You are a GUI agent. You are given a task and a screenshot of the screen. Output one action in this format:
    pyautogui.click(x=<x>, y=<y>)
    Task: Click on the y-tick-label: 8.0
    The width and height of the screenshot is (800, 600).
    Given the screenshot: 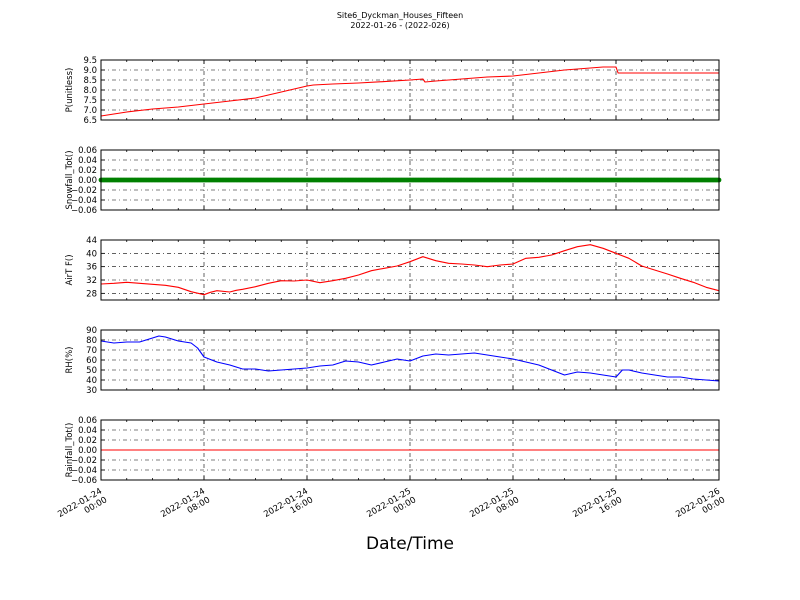 What is the action you would take?
    pyautogui.click(x=90, y=91)
    